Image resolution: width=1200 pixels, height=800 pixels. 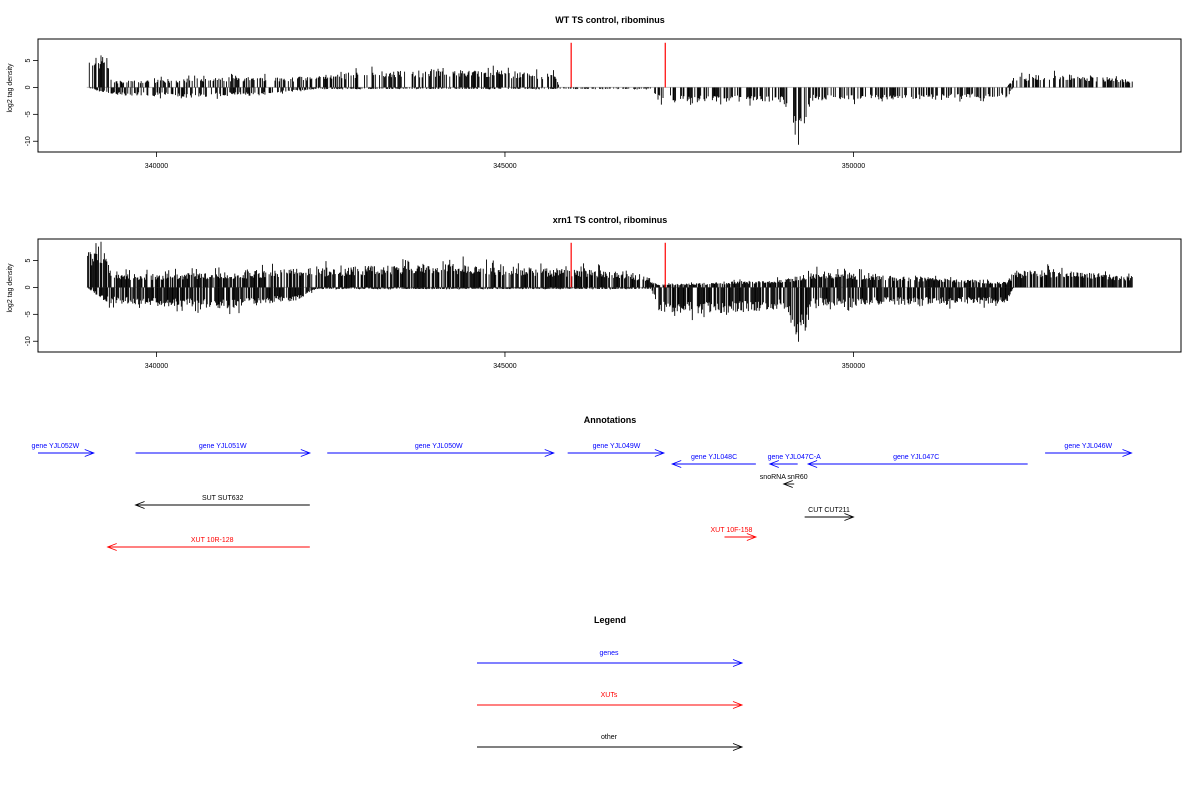 I want to click on feature-gene-yjl048c: gene YJL048C, so click(x=713, y=461).